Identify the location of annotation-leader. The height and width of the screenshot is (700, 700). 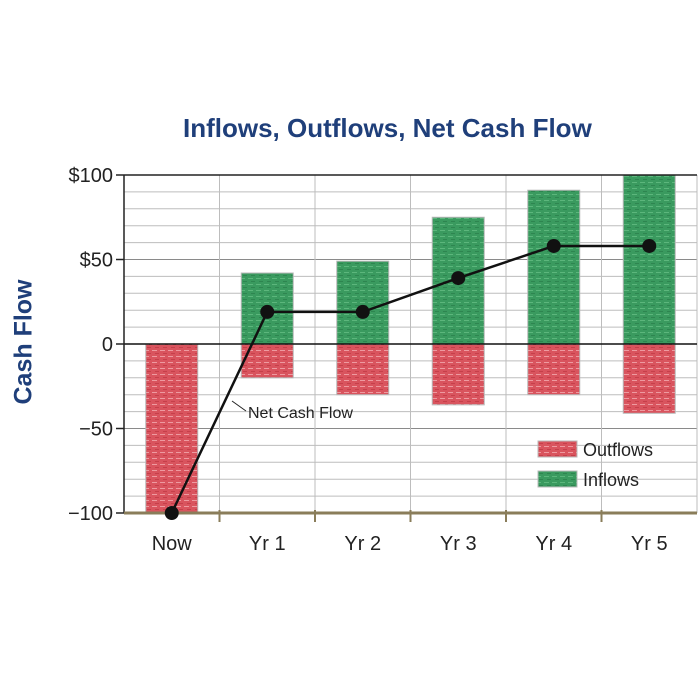
(239, 406).